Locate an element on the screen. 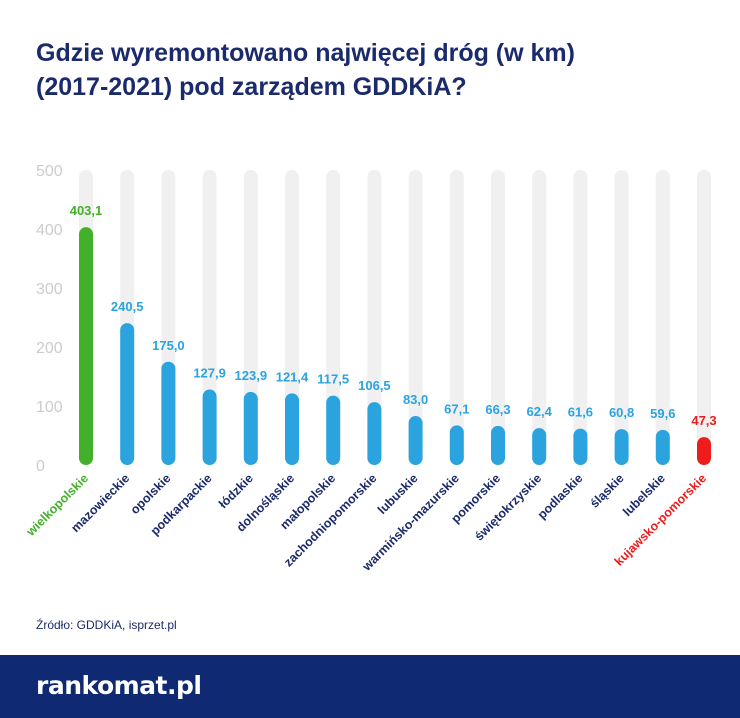  bar-warminsko-mazurskie is located at coordinates (456, 445).